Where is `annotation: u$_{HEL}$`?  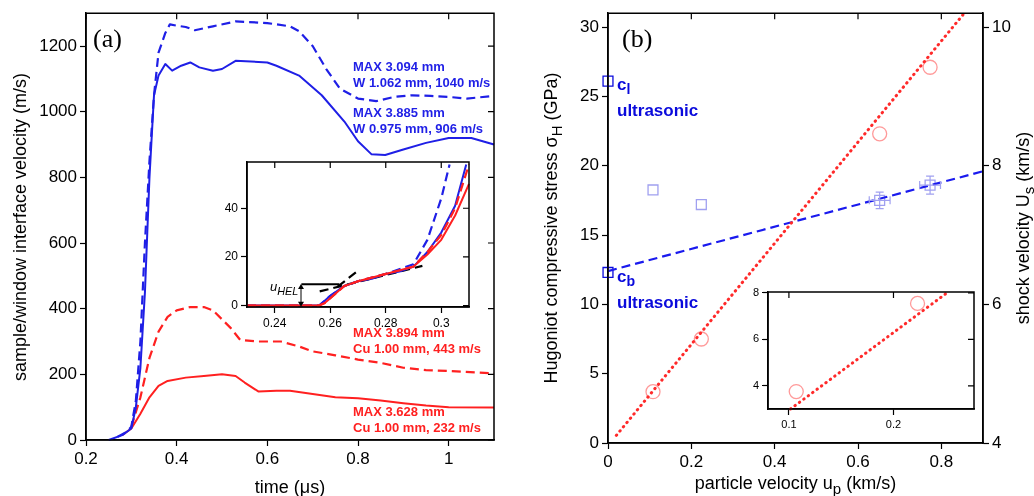
annotation: u$_{HEL}$ is located at coordinates (284, 288).